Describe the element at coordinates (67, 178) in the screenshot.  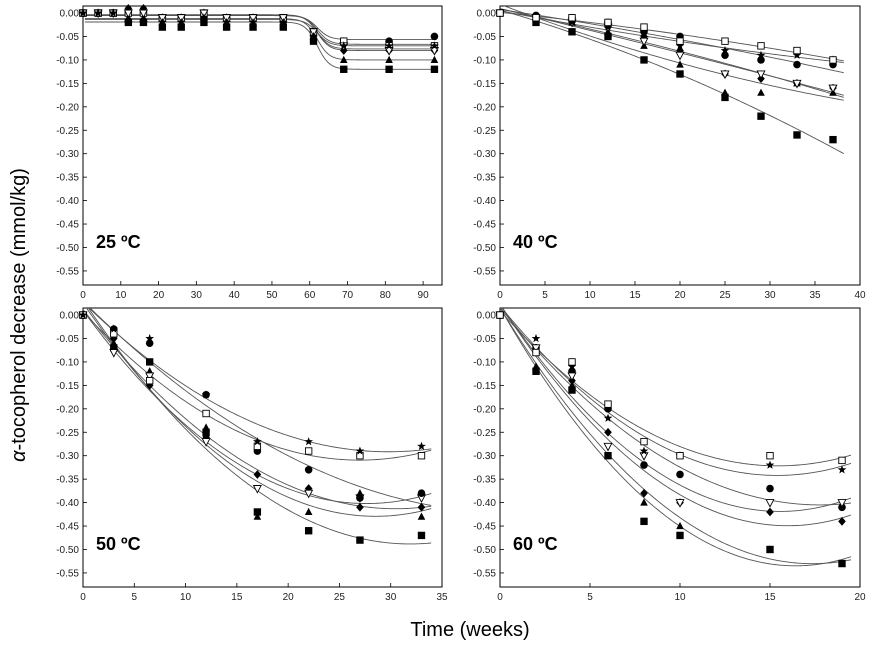
I see `y-tick-label: -0.35` at that location.